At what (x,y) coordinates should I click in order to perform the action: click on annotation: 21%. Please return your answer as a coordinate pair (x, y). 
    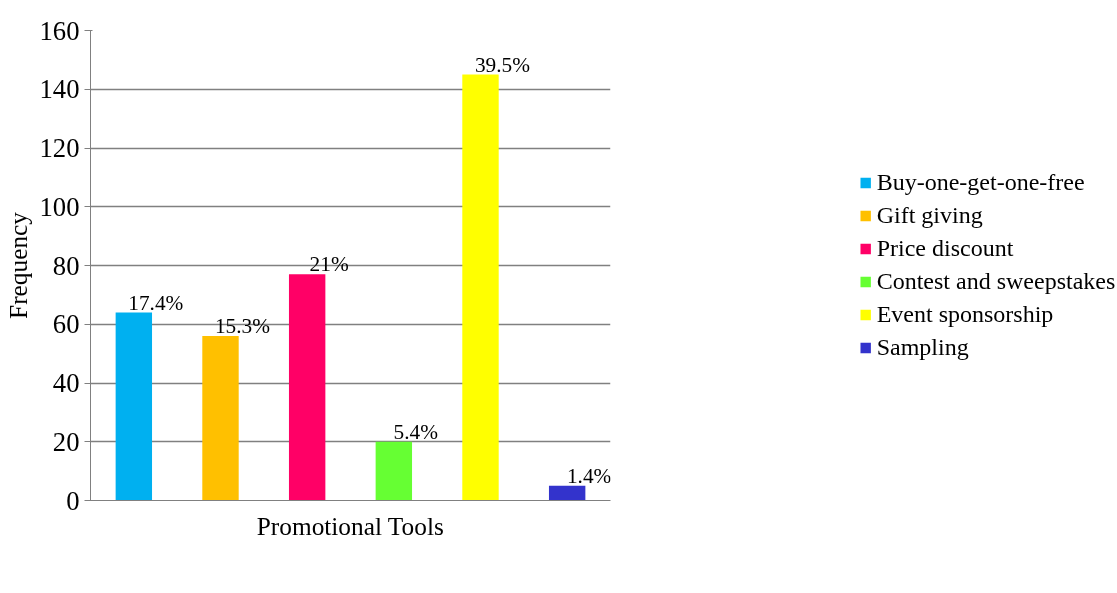
    Looking at the image, I should click on (329, 264).